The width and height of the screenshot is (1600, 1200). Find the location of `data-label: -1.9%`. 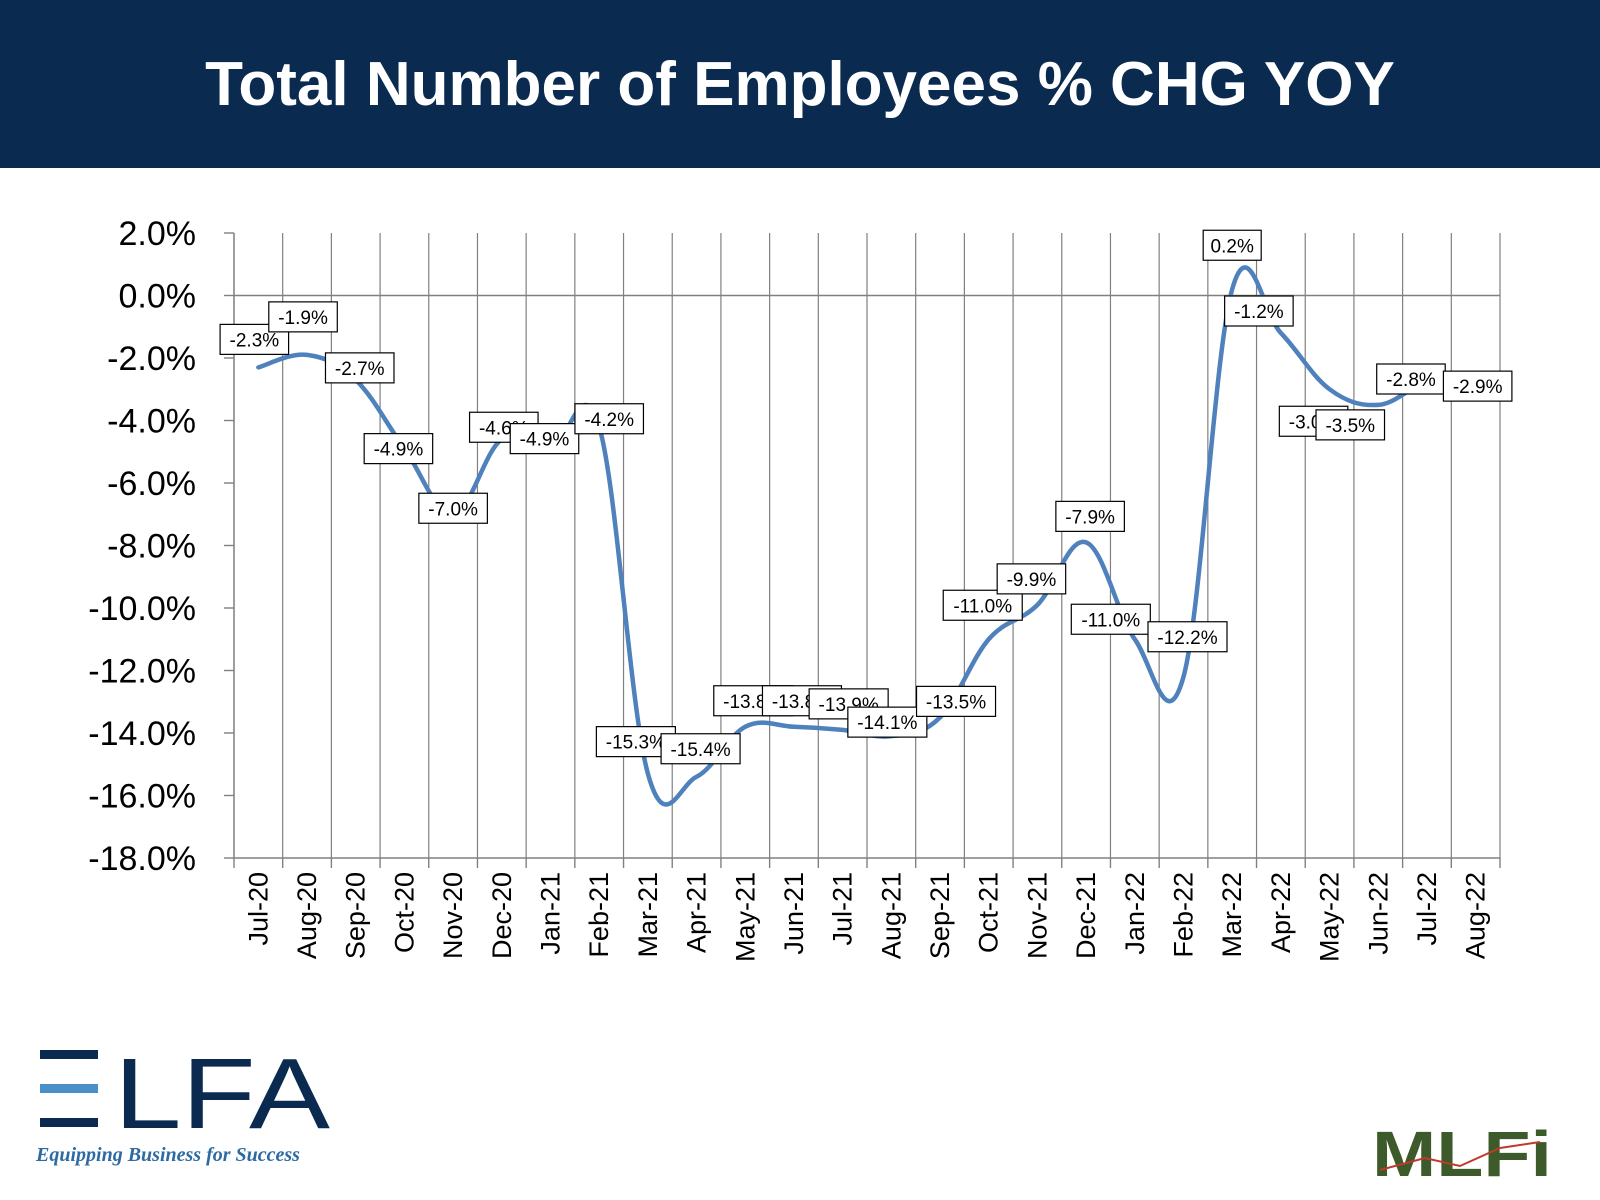

data-label: -1.9% is located at coordinates (303, 317).